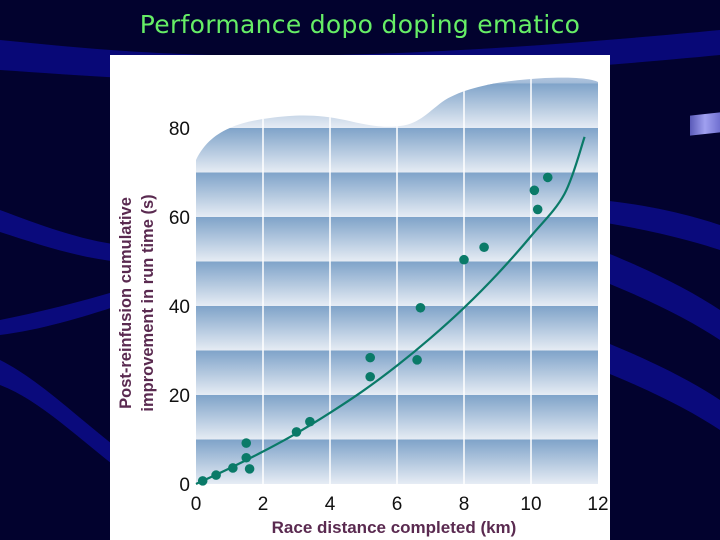  I want to click on y-tick-label: 80, so click(179, 129).